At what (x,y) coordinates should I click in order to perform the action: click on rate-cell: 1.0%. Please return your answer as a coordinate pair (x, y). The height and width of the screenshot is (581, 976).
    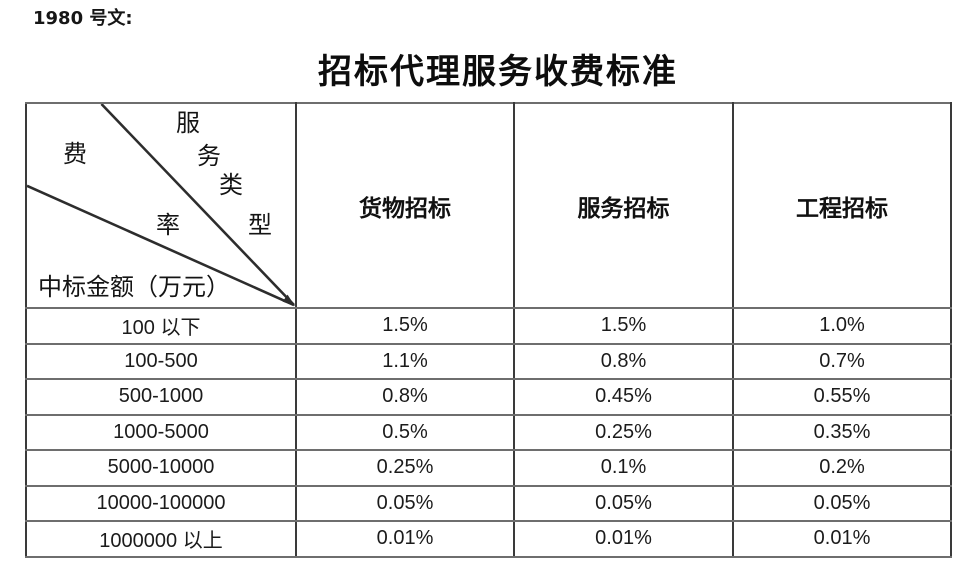
    Looking at the image, I should click on (842, 326).